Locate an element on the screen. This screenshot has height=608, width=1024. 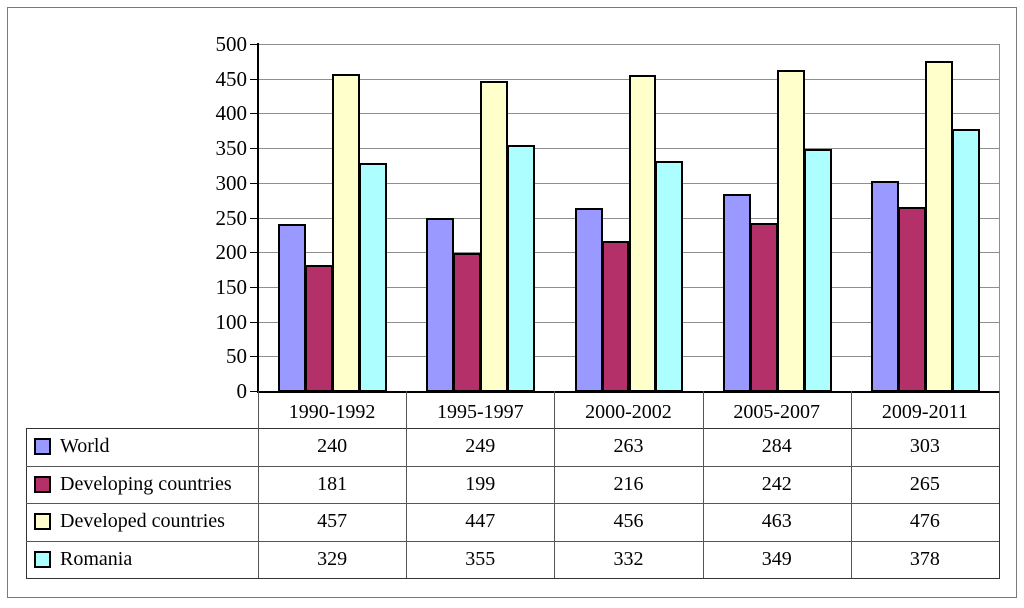
table-cell: 329 is located at coordinates (332, 558).